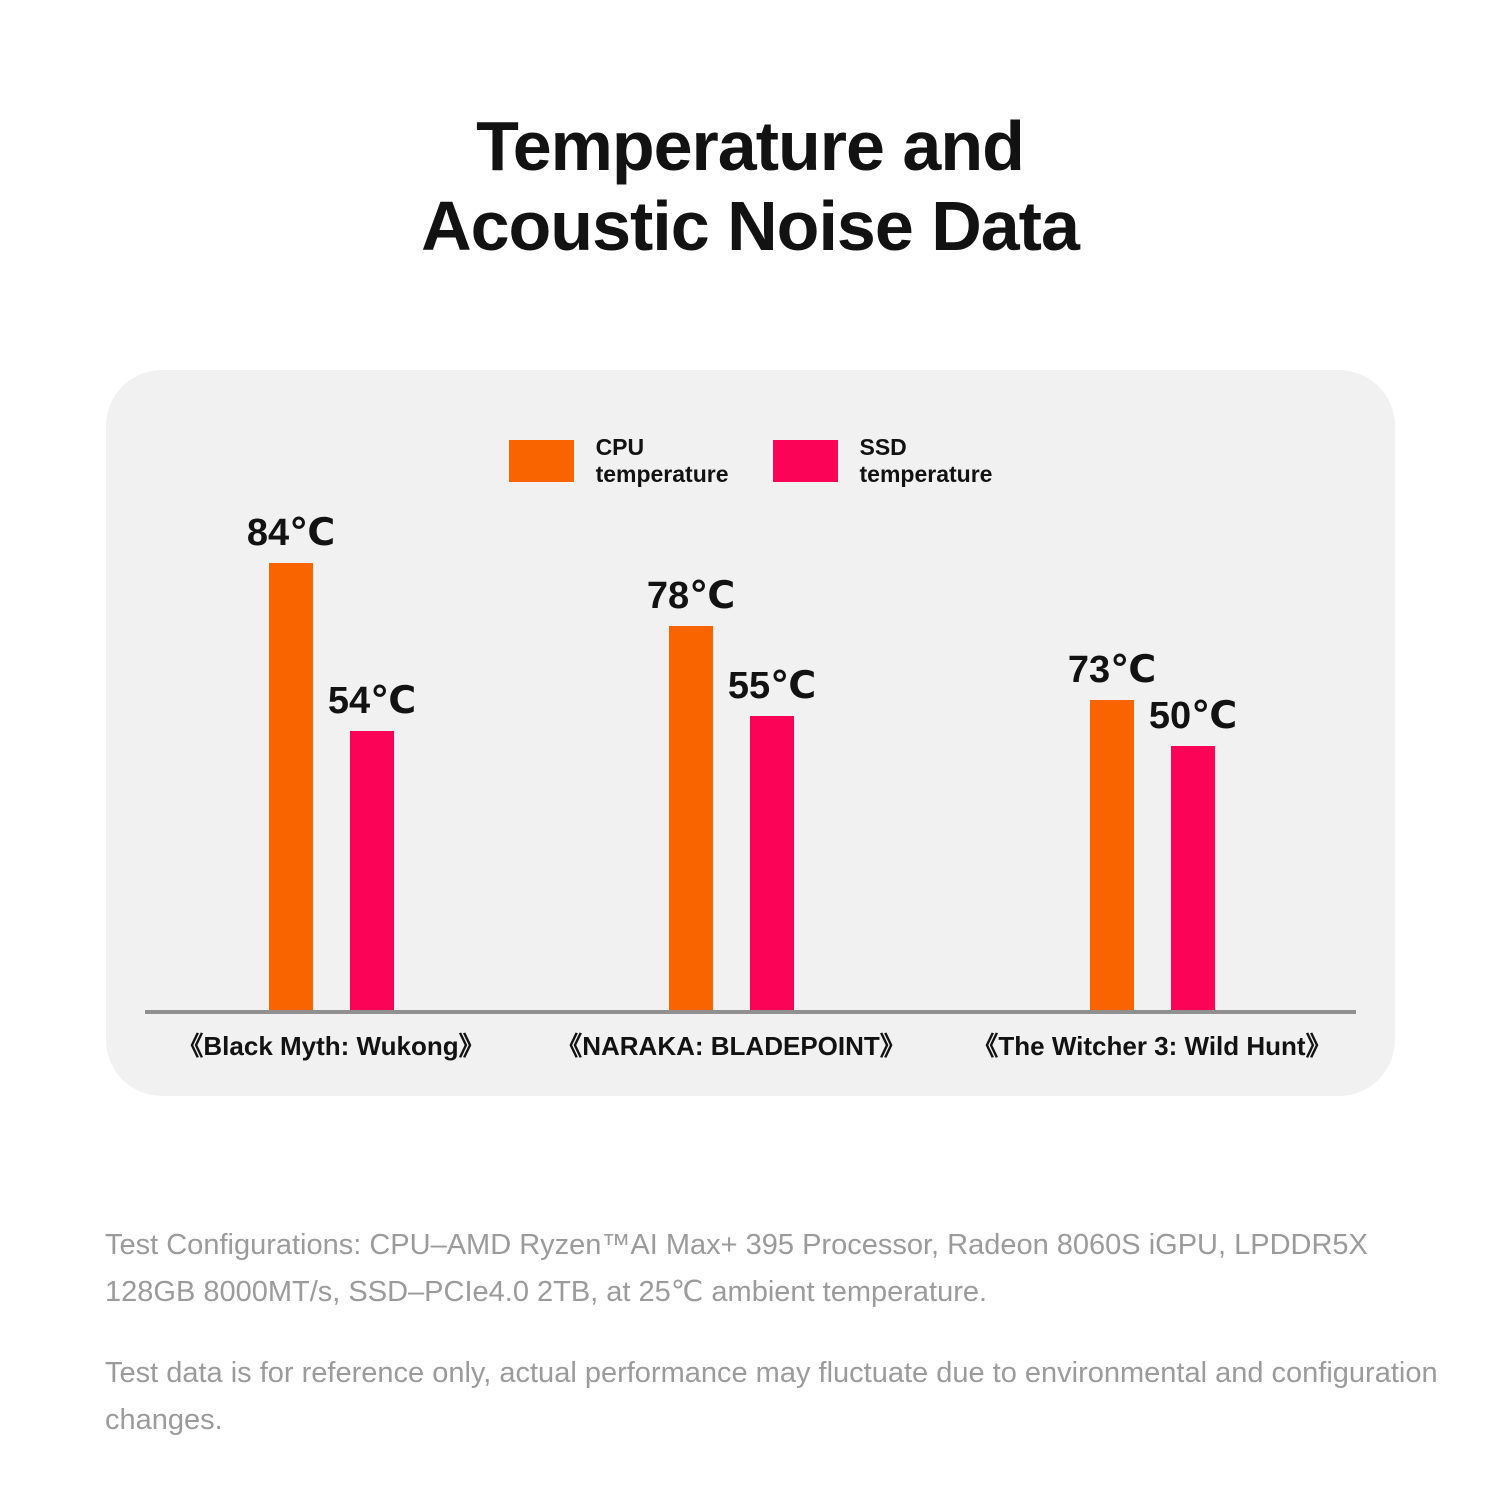 This screenshot has height=1500, width=1500. I want to click on category-label: 《NARAKA: BLADEPOINT》, so click(731, 1046).